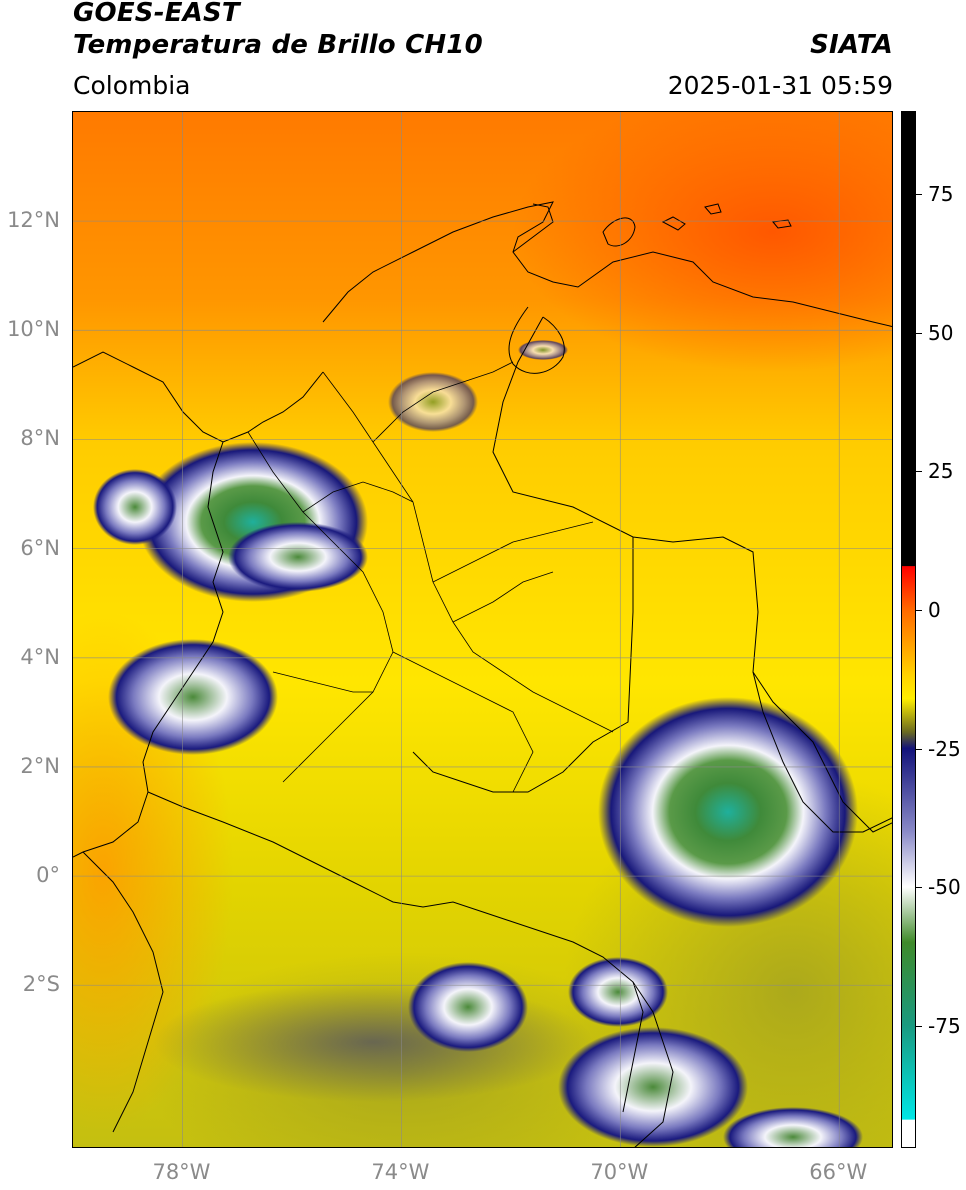 The height and width of the screenshot is (1190, 966). What do you see at coordinates (181, 1172) in the screenshot?
I see `longitude-label: 78°W` at bounding box center [181, 1172].